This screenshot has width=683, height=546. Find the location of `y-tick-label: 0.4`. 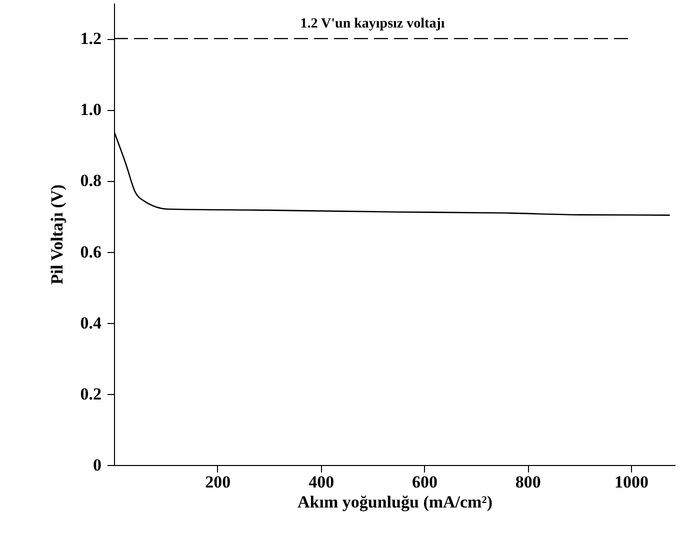

y-tick-label: 0.4 is located at coordinates (91, 322).